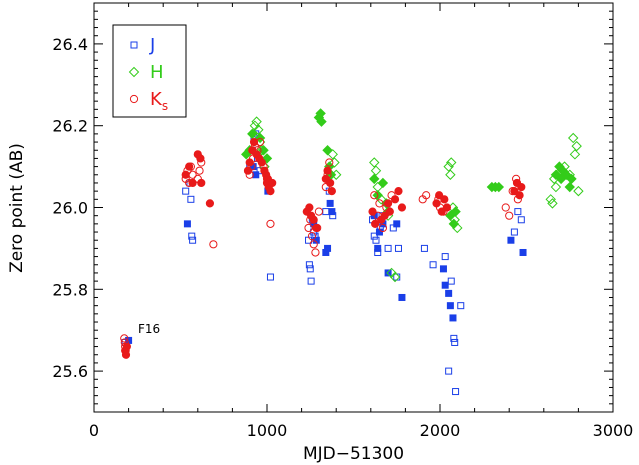 Image resolution: width=639 pixels, height=465 pixels. I want to click on x-tick-label: 1000, so click(267, 430).